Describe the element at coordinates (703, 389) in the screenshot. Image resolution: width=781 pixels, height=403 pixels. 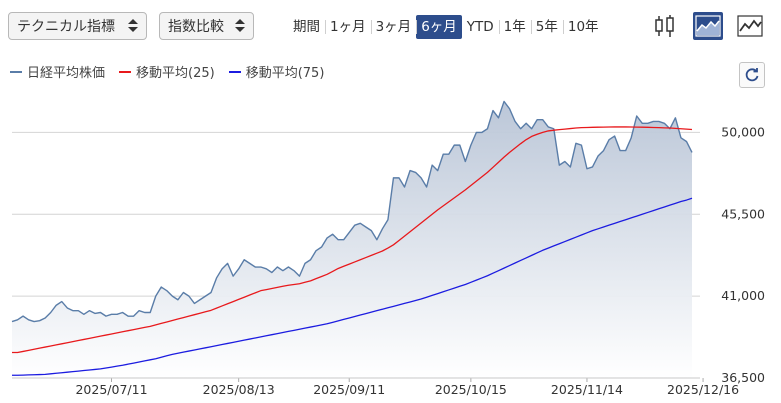
I see `x-tick-label: 2025/12/16` at that location.